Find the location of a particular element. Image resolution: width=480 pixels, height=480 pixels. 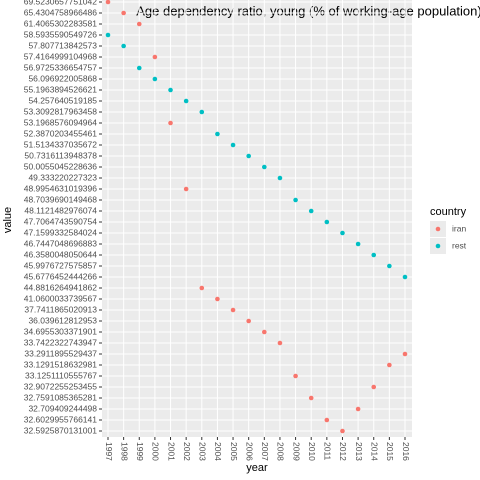

x-tick-label: 2011 is located at coordinates (328, 451).